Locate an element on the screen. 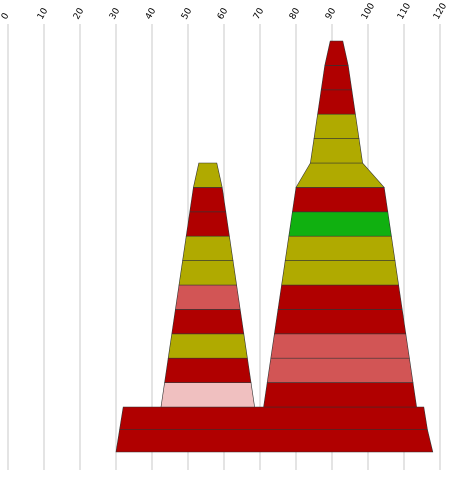  x-tick-label: 0 is located at coordinates (6, 16).